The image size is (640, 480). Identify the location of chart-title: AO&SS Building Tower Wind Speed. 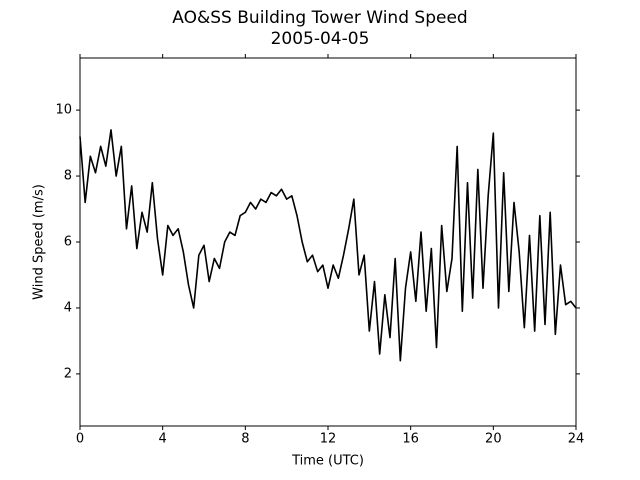
(319, 18).